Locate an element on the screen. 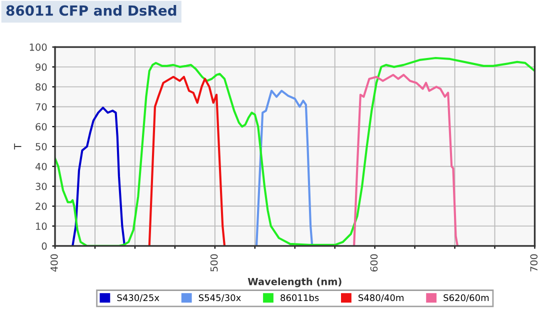 This screenshot has height=336, width=553. y-tick-label: 80 is located at coordinates (41, 87).